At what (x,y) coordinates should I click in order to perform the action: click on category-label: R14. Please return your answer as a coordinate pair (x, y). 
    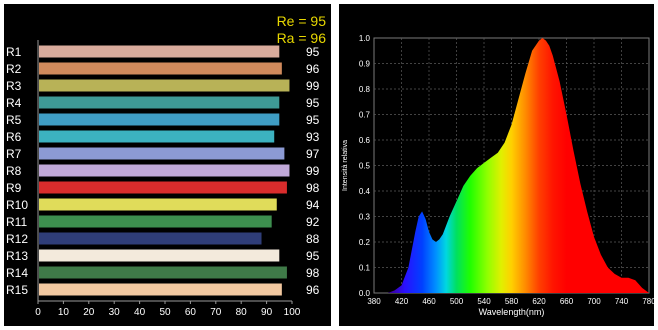
    Looking at the image, I should click on (17, 273).